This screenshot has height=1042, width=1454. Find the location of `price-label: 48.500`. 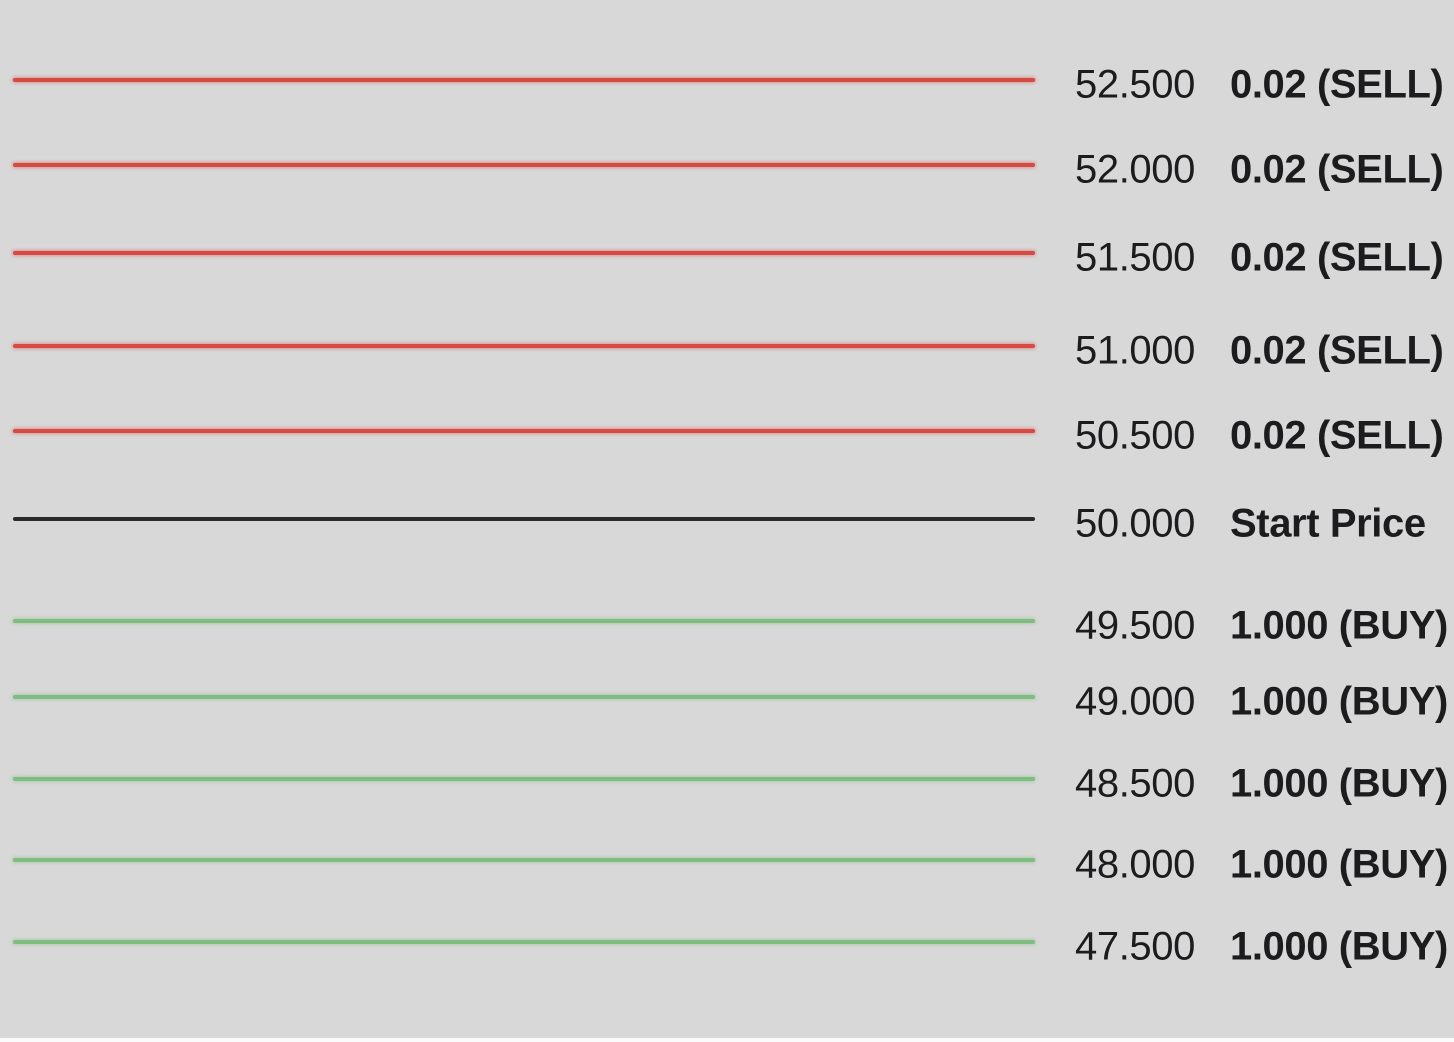

price-label: 48.500 is located at coordinates (1135, 783).